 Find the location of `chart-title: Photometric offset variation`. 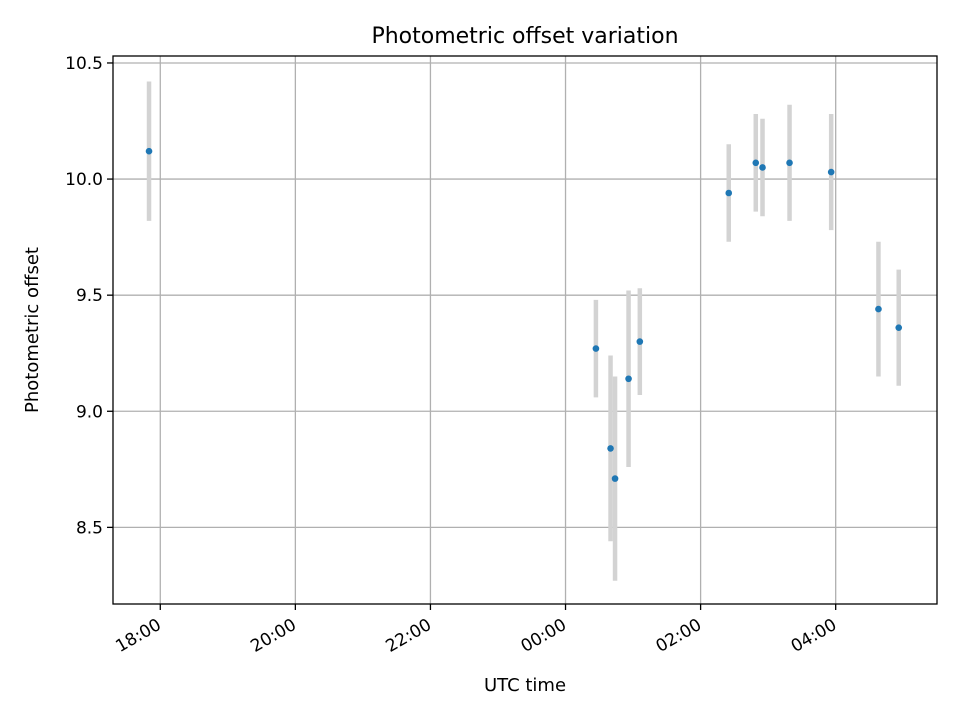

chart-title: Photometric offset variation is located at coordinates (524, 36).